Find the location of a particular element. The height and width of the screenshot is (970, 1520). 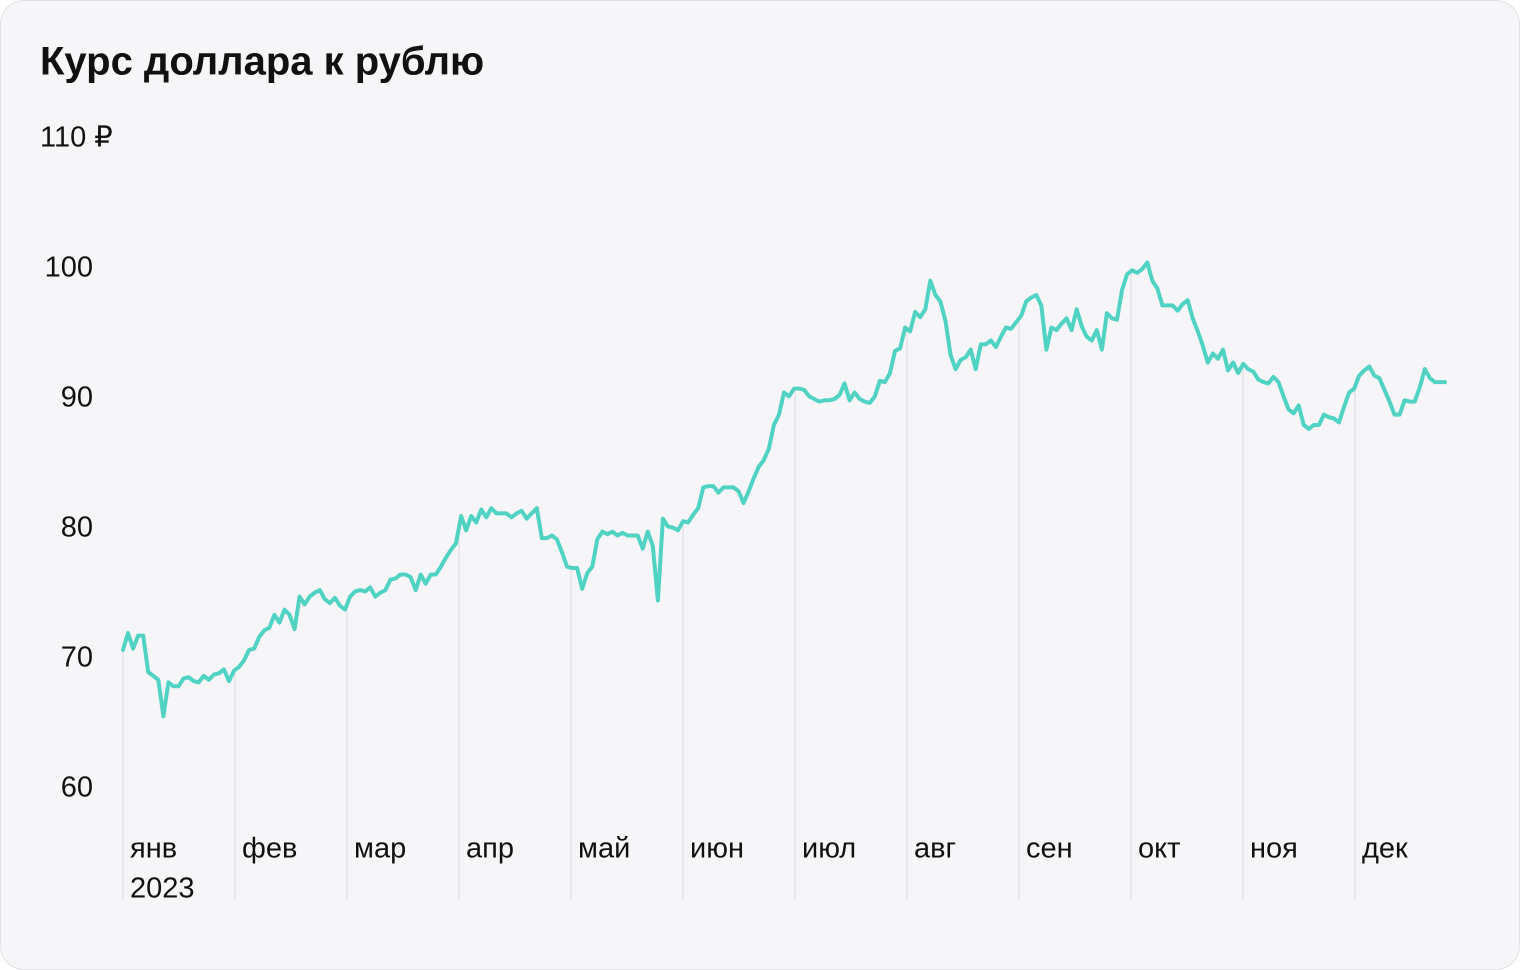

x-tick-label: янв is located at coordinates (153, 849).